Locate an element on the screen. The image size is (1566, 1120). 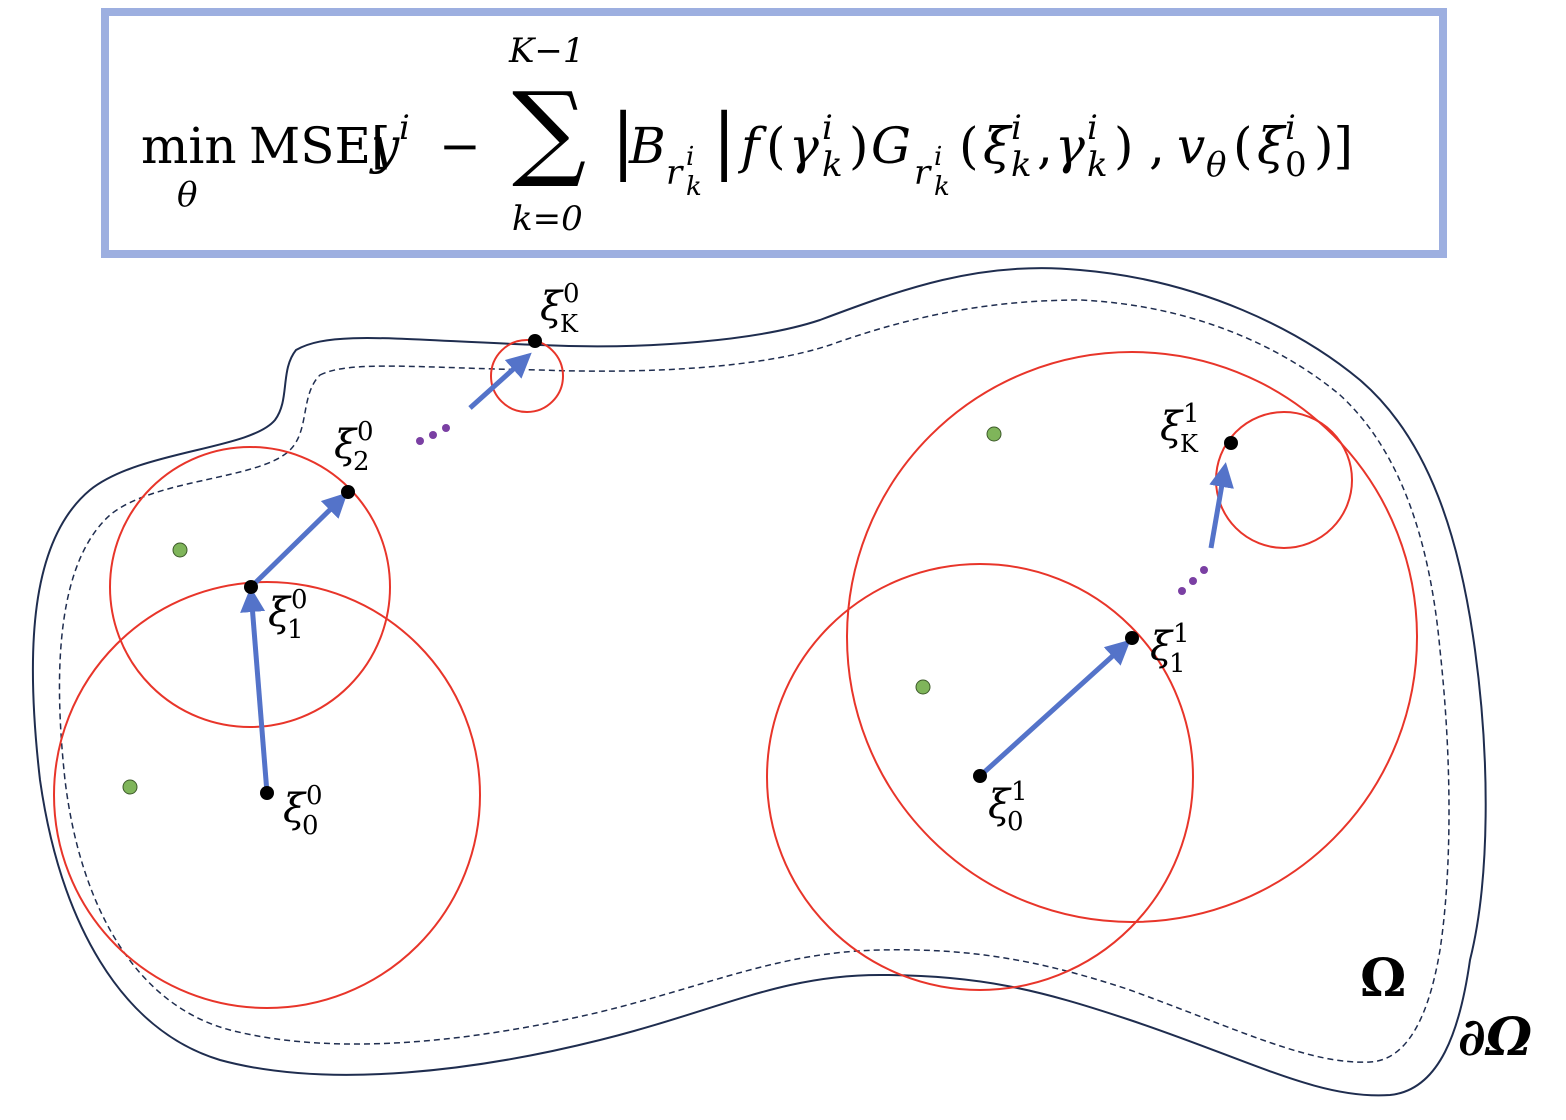
label-xi10: ξ 0 1 is located at coordinates (288, 615).